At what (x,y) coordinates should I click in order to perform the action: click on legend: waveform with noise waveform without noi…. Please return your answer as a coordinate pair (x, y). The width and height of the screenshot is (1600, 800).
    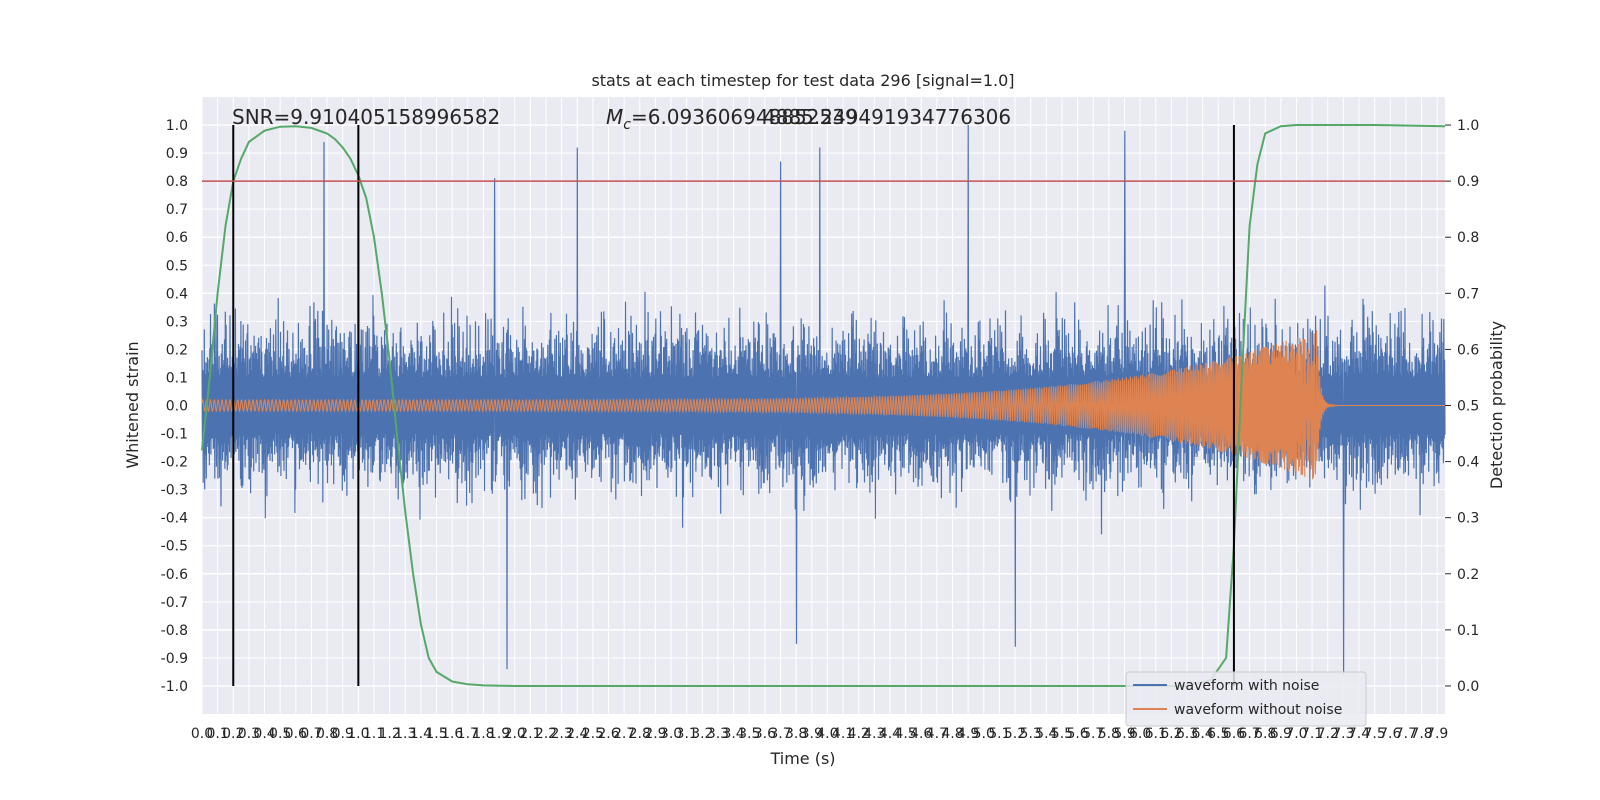
    Looking at the image, I should click on (1246, 699).